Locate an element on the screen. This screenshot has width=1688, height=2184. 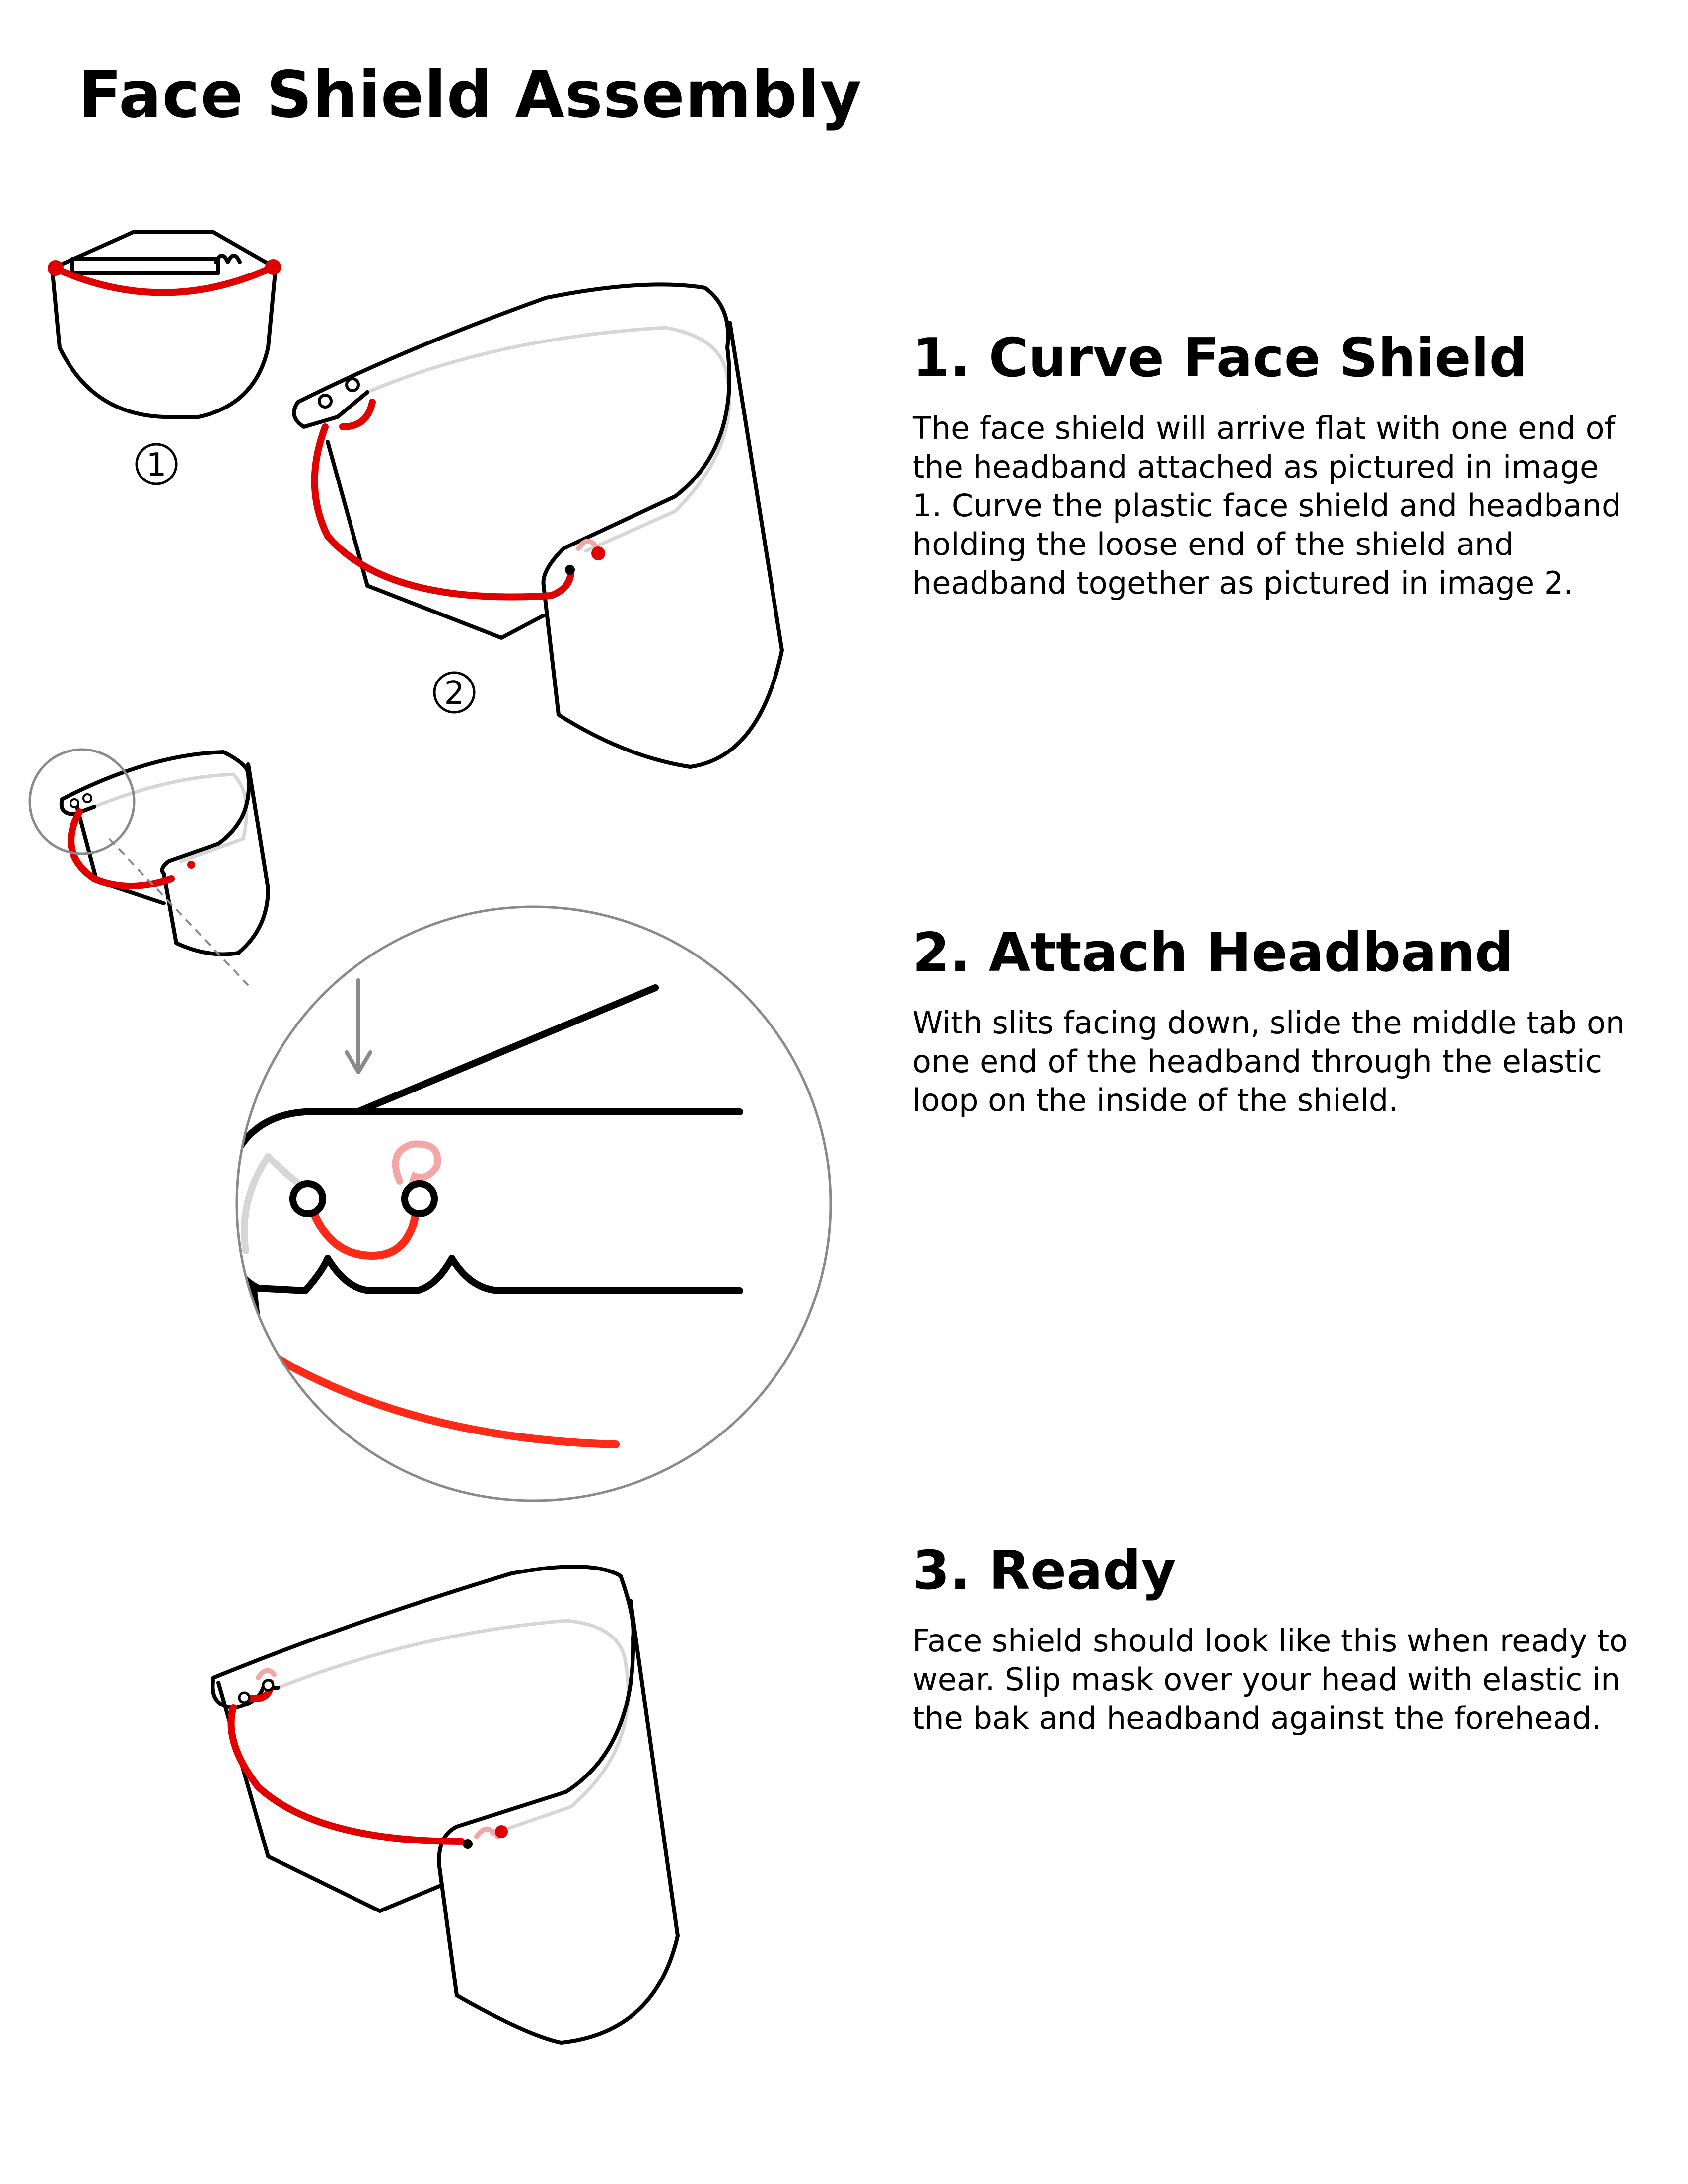
elastic-band is located at coordinates (442, 512).